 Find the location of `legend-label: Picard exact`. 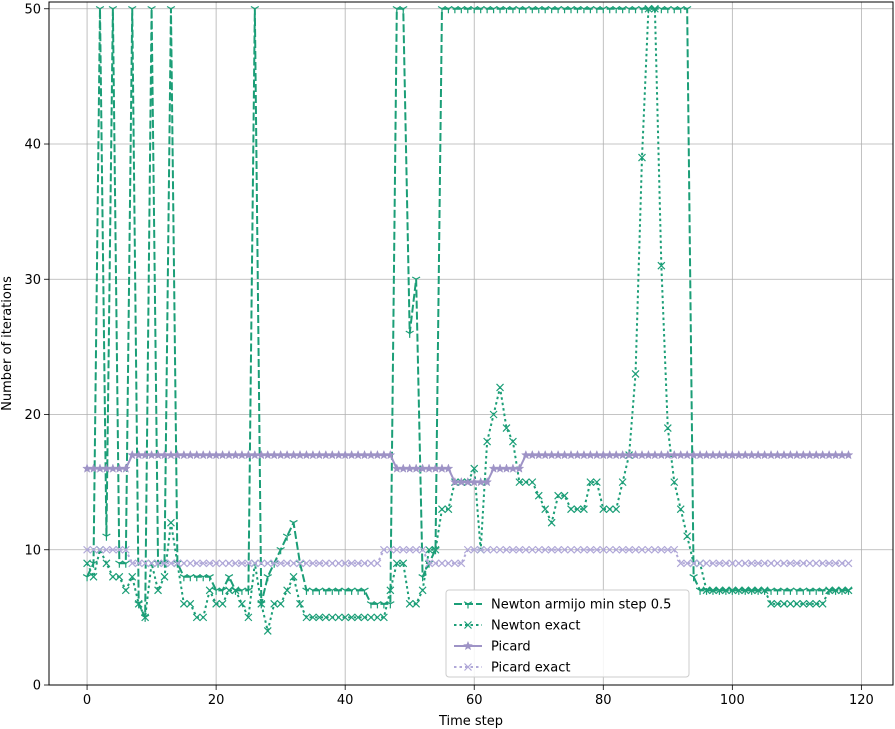

legend-label: Picard exact is located at coordinates (530, 668).